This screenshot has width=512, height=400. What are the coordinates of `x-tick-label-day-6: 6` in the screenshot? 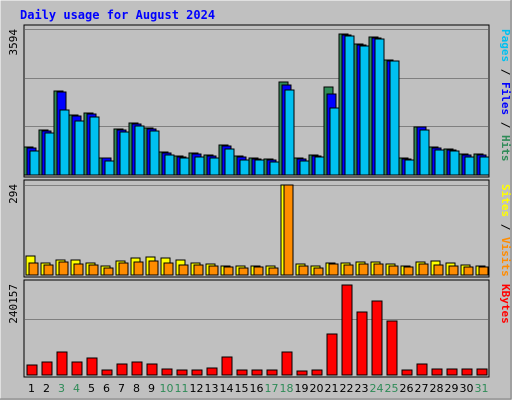 It's located at (106, 388).